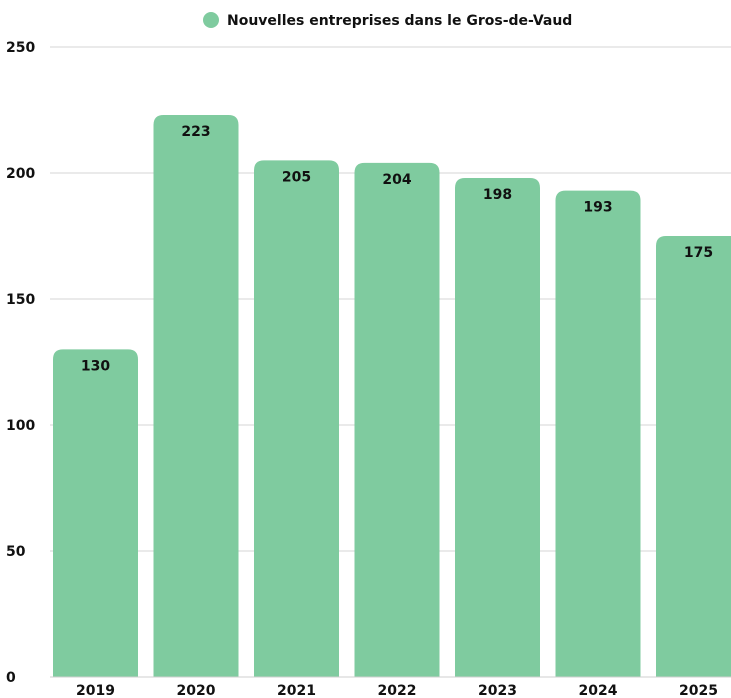 This screenshot has width=731, height=698. I want to click on x-tick-label-2022: 2022, so click(397, 690).